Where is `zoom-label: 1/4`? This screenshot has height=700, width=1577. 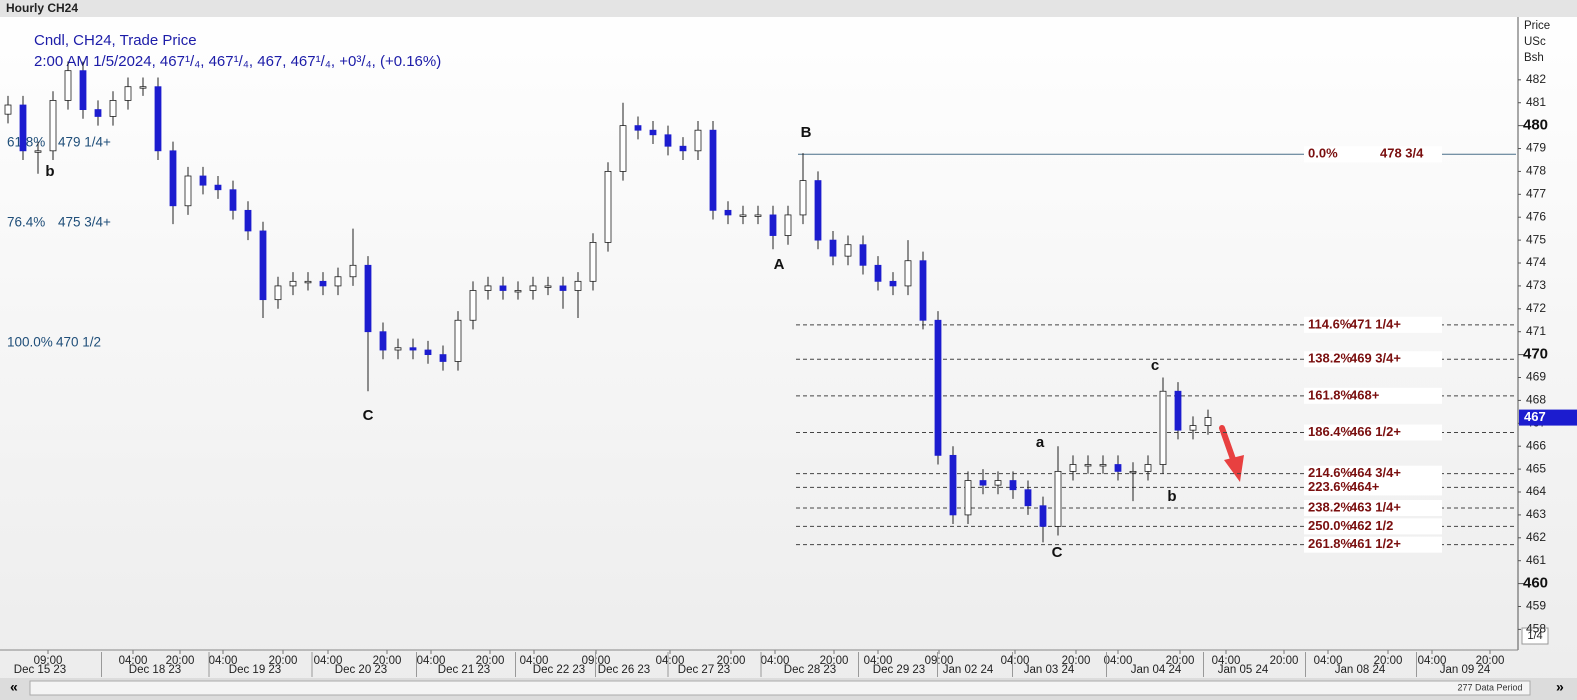 zoom-label: 1/4 is located at coordinates (1534, 636).